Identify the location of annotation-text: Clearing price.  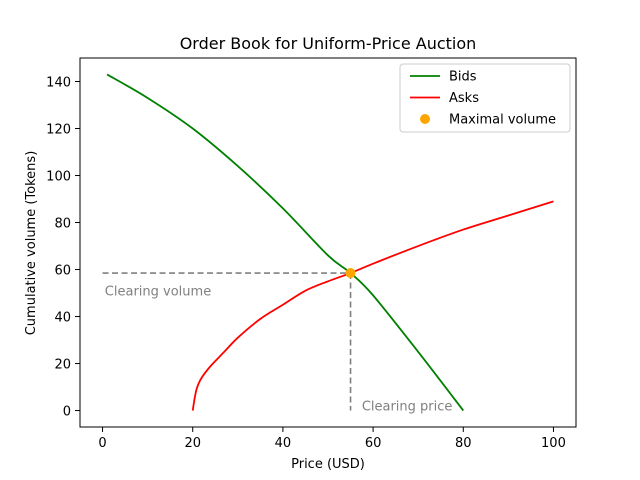
(407, 407).